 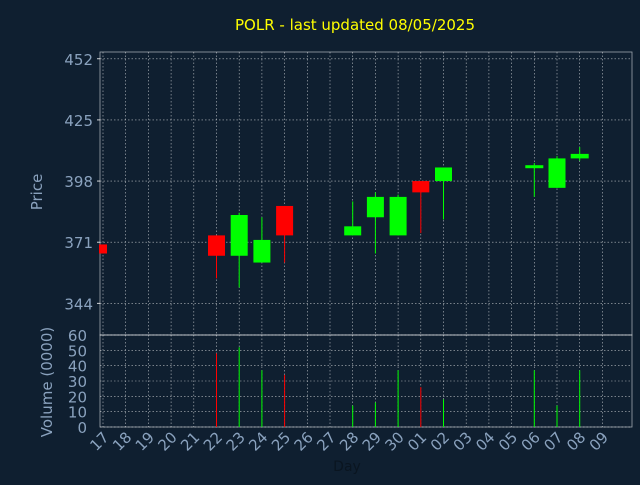 I want to click on price-y-tick-label: 398, so click(x=78, y=182).